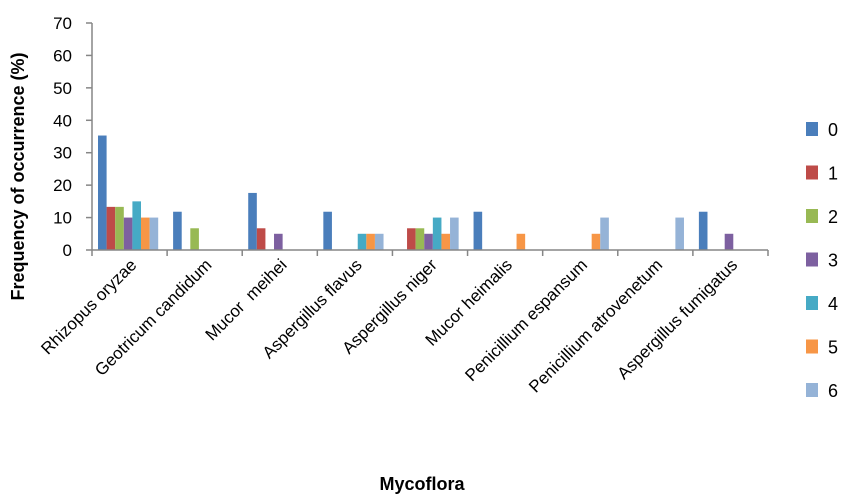 The image size is (842, 496). Describe the element at coordinates (18, 176) in the screenshot. I see `y-axis-title: Frequency of occurrence (%)` at that location.